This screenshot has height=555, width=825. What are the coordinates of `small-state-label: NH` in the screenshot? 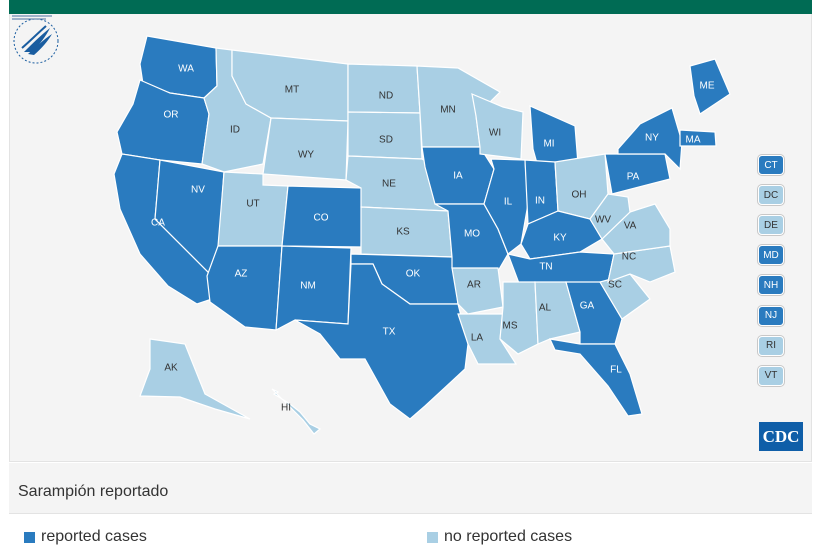 It's located at (771, 285).